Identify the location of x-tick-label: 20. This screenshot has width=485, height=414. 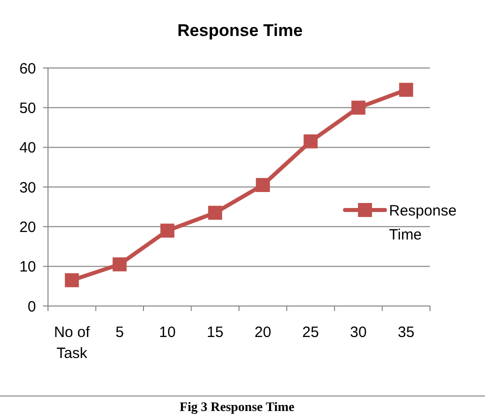
(263, 332).